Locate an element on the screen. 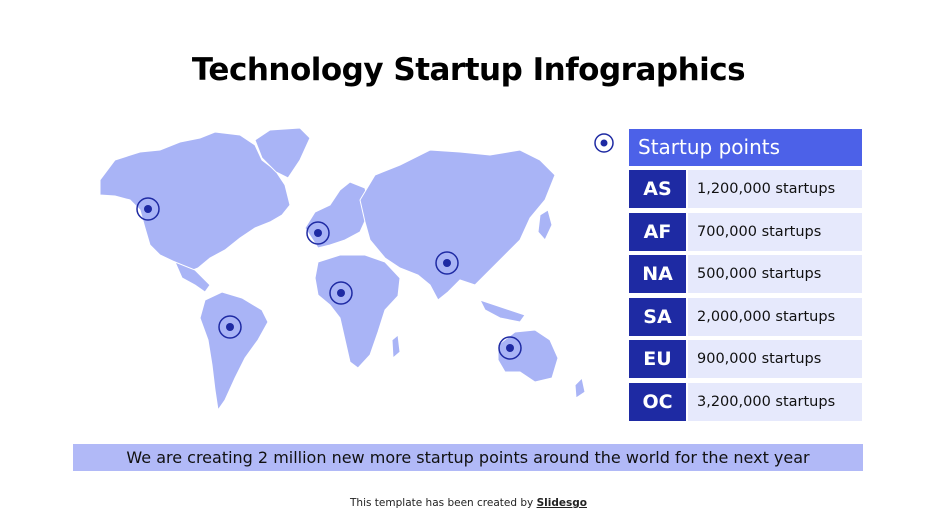 The height and width of the screenshot is (527, 937). south-america-shape is located at coordinates (234, 351).